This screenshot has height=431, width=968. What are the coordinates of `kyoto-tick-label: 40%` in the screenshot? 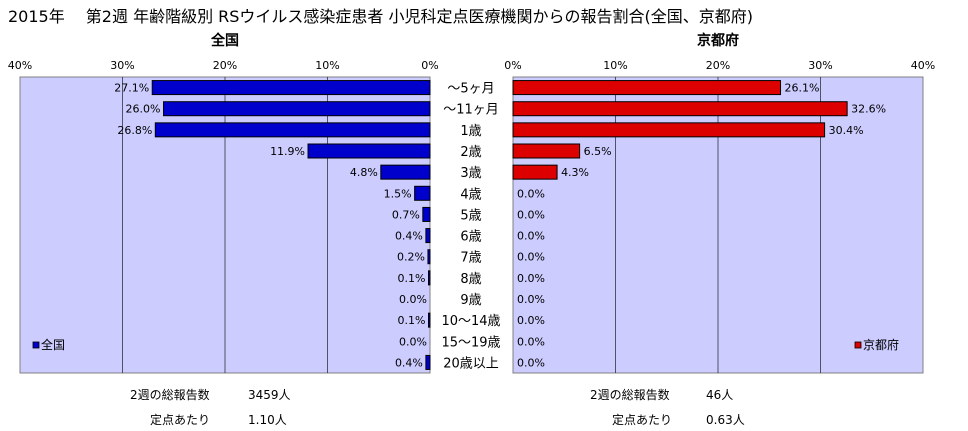 It's located at (923, 65).